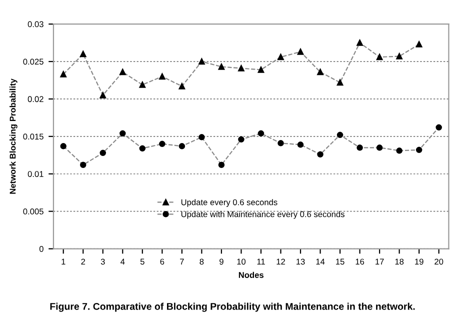 Image resolution: width=465 pixels, height=321 pixels. Describe the element at coordinates (262, 215) in the screenshot. I see `legend-label: Update with Maintenance every 0.6 seconds` at that location.